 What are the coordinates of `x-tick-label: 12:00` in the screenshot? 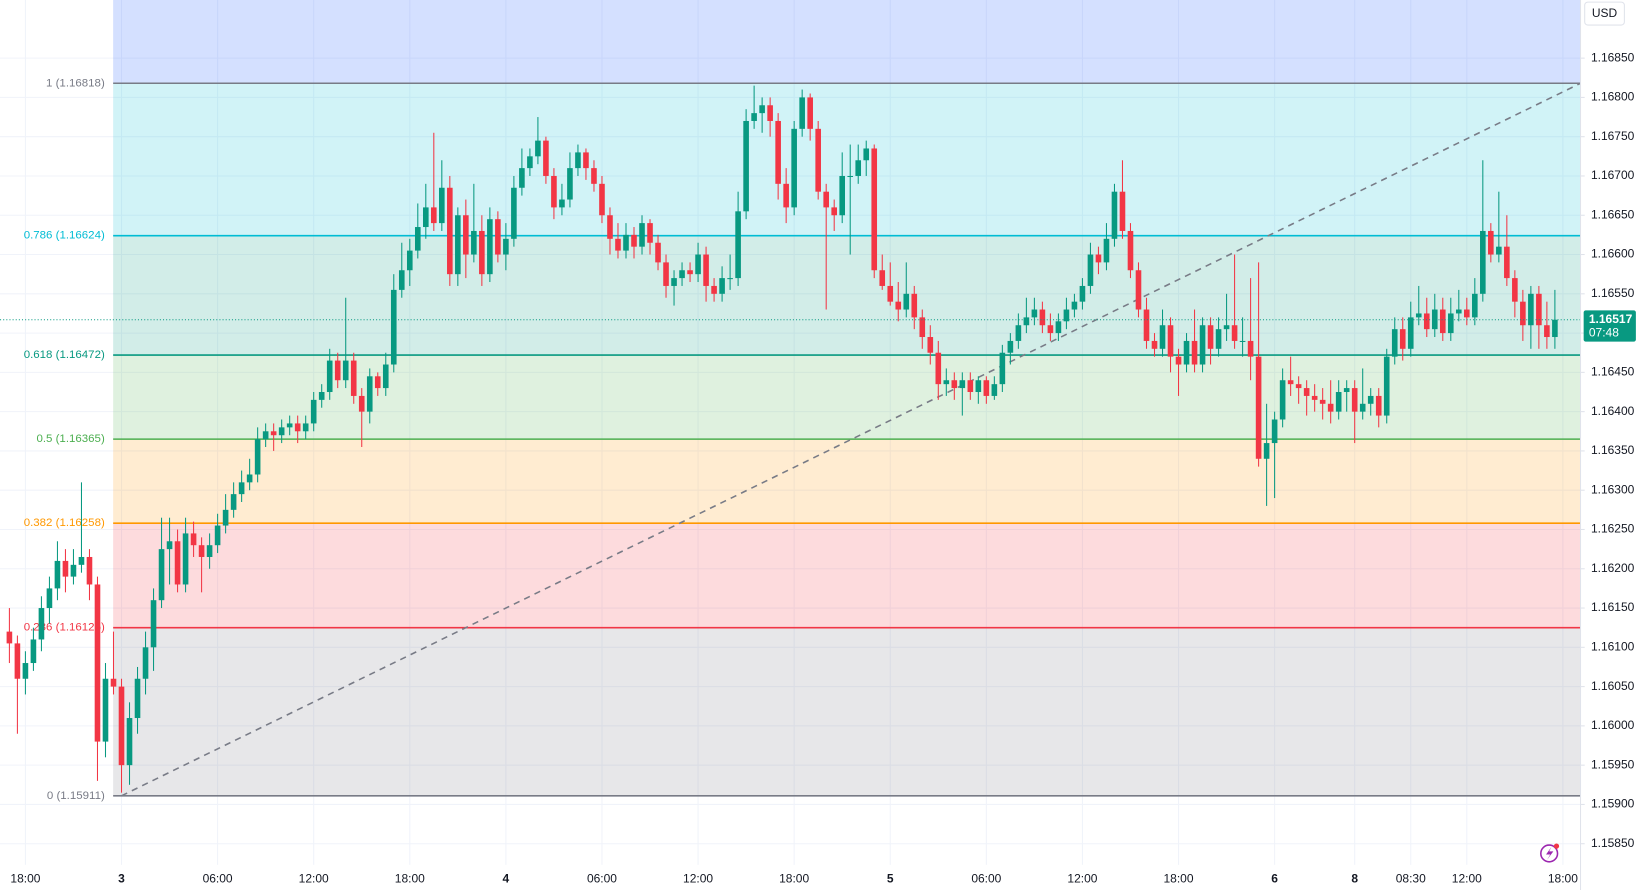 It's located at (1467, 879).